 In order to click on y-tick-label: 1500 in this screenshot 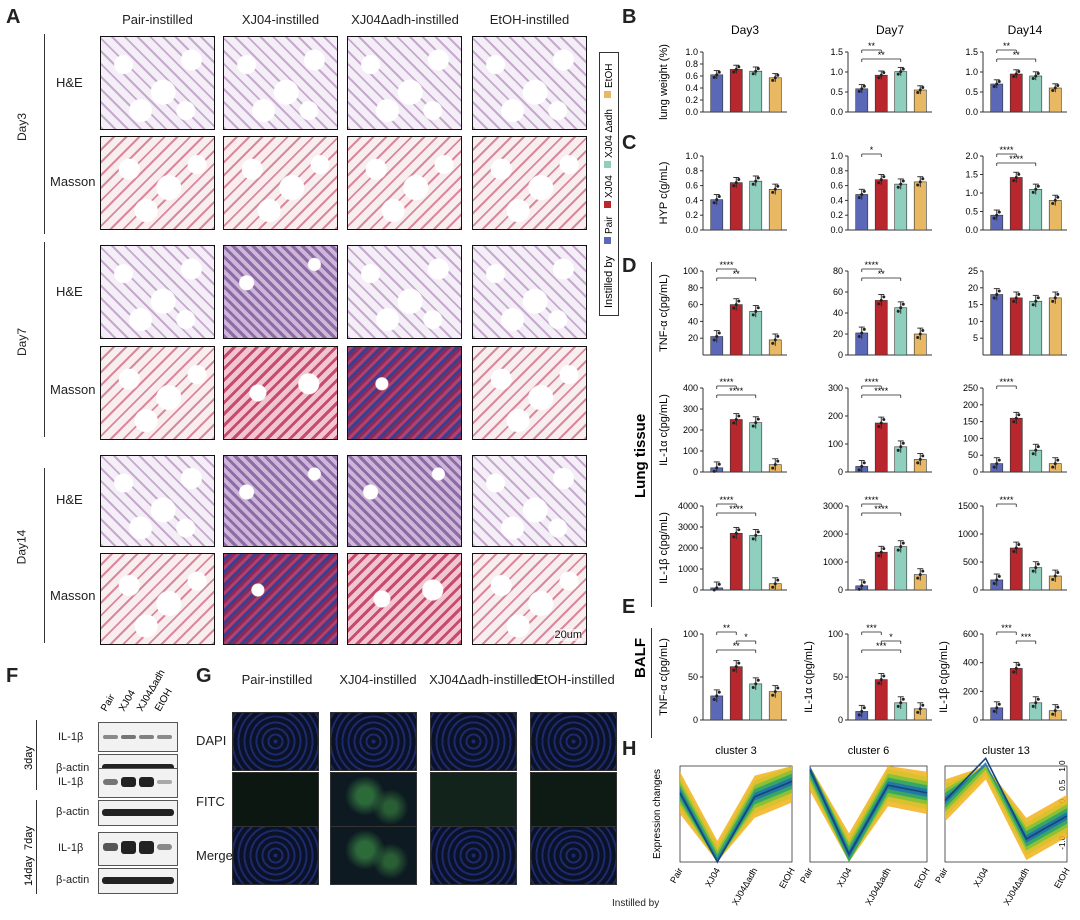, I will do `click(968, 506)`.